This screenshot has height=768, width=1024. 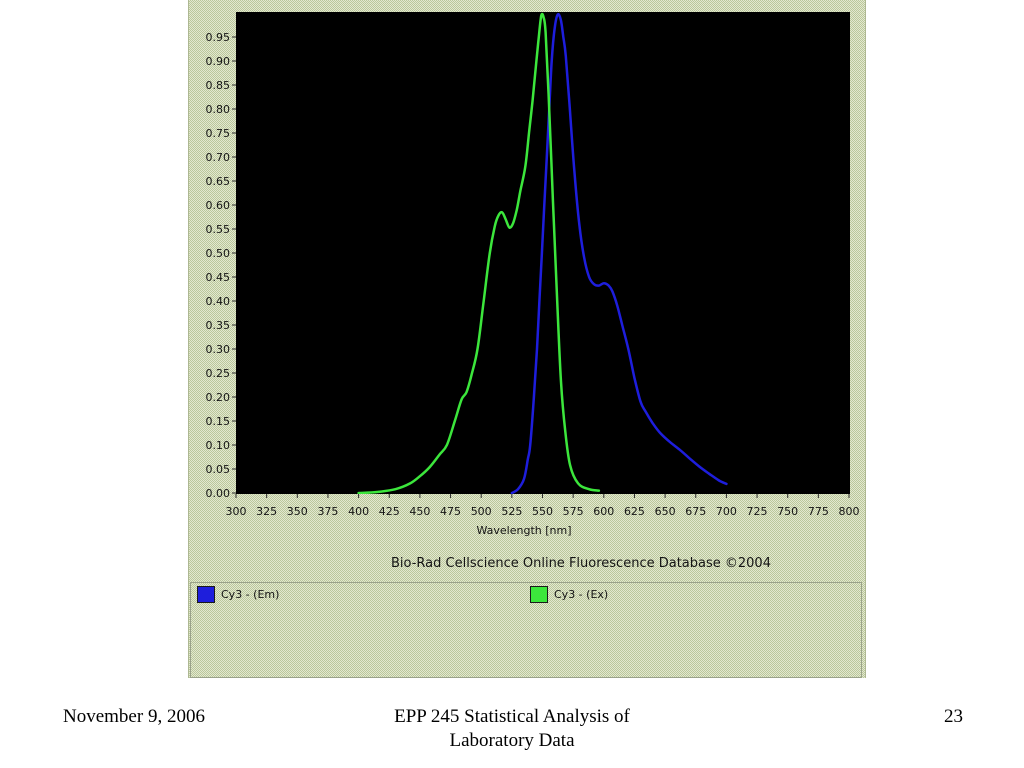 What do you see at coordinates (218, 37) in the screenshot?
I see `y-tick-label: 0.95` at bounding box center [218, 37].